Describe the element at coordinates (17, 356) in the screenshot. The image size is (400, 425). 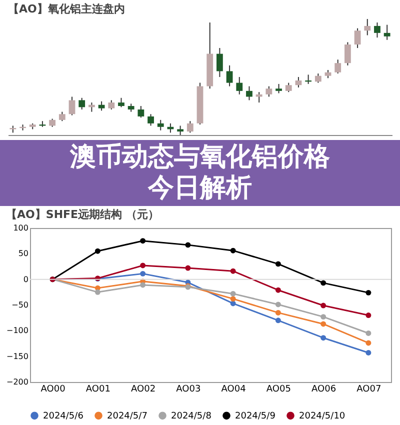
I see `y-tick-label: −150` at that location.